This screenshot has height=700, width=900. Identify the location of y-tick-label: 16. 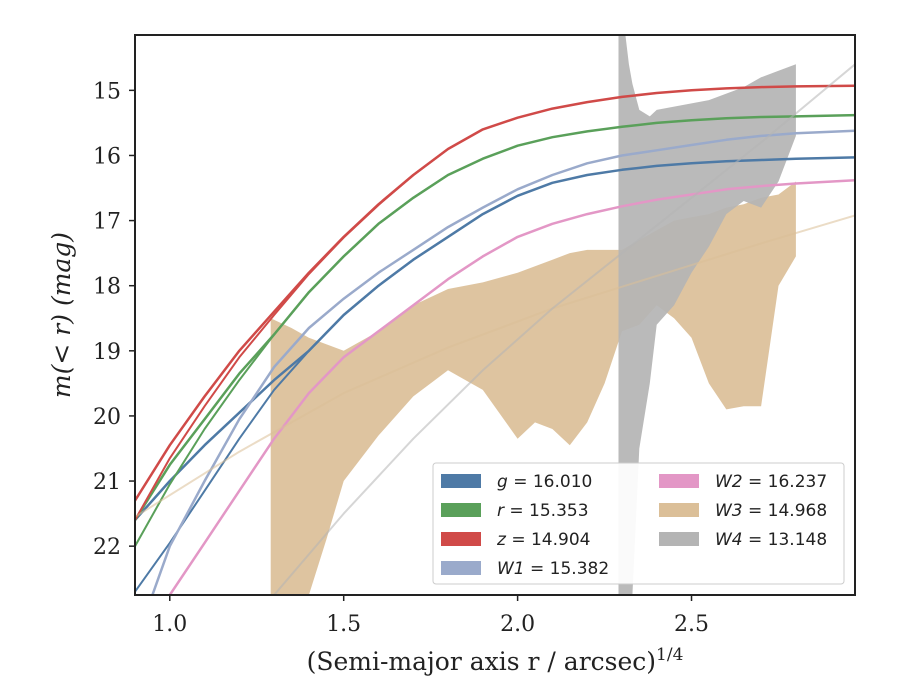
(107, 156).